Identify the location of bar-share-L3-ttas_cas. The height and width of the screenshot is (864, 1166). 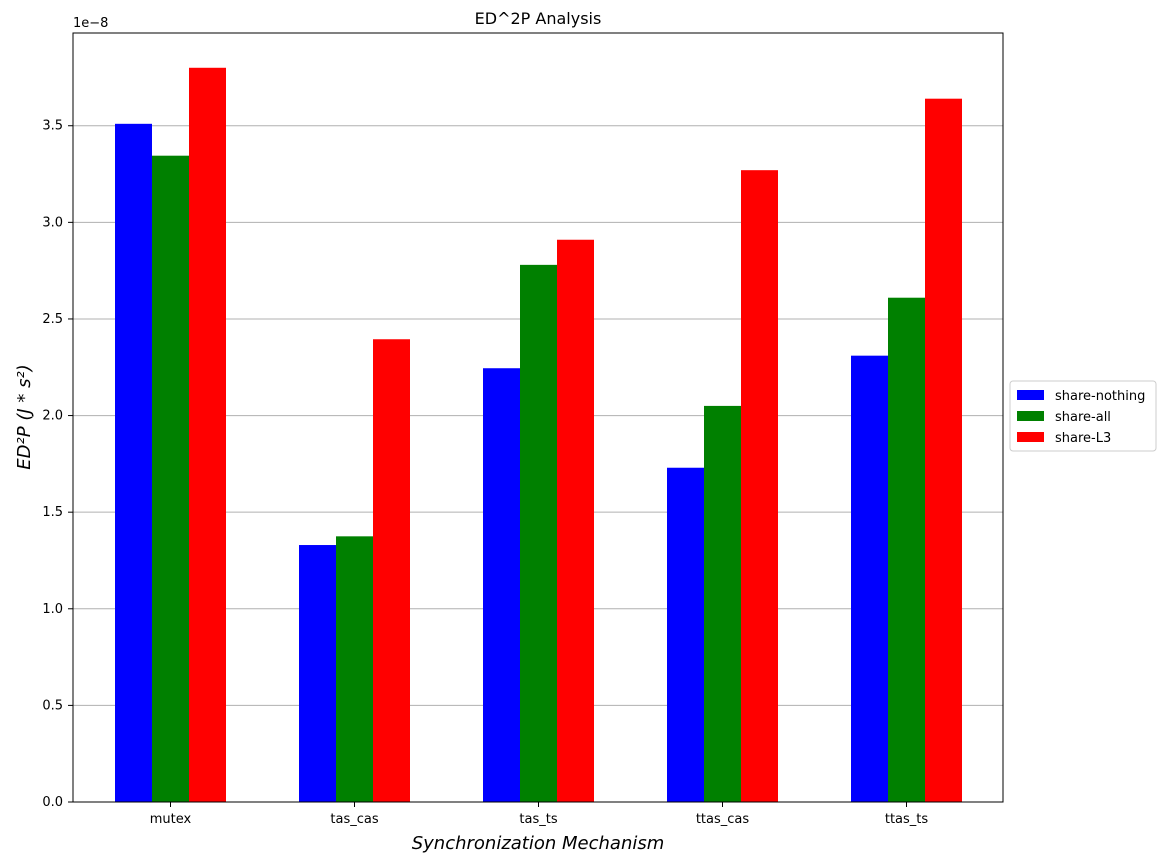
(759, 486).